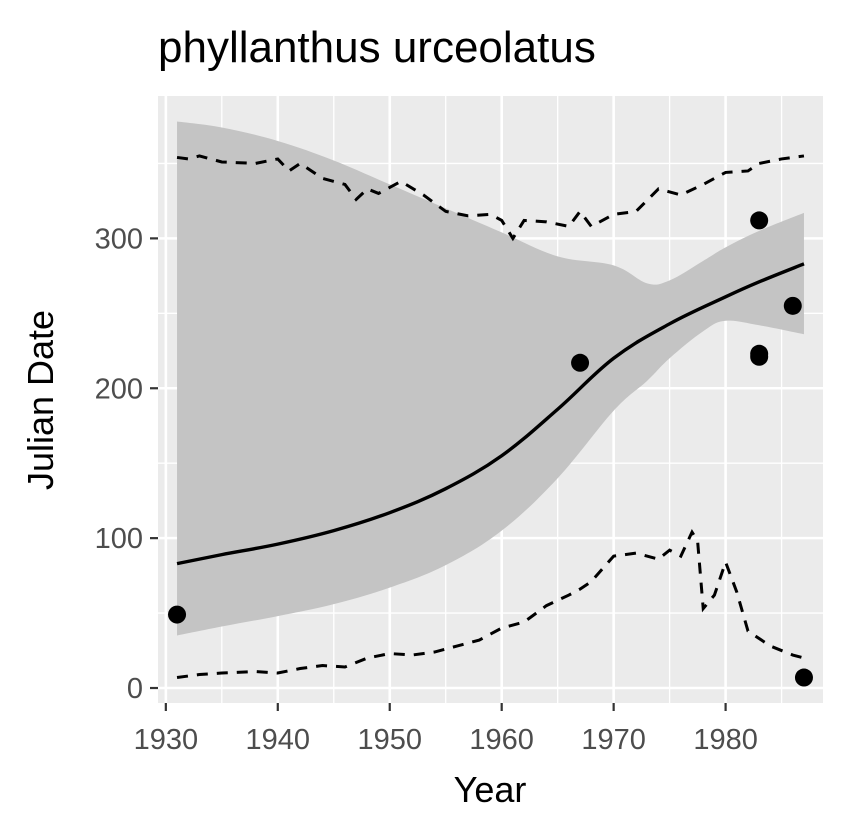 Image resolution: width=846 pixels, height=835 pixels. What do you see at coordinates (613, 740) in the screenshot?
I see `x-tick-label: 1970` at bounding box center [613, 740].